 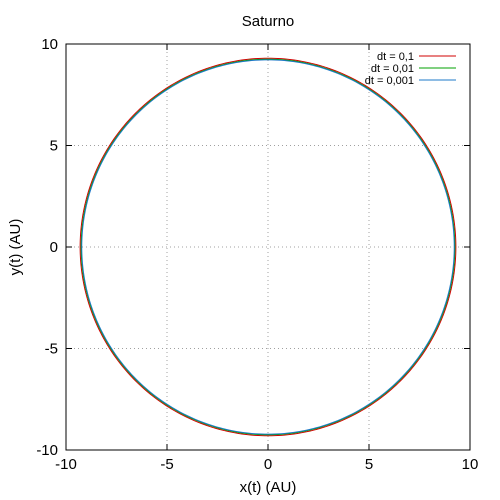 I want to click on x-tick-label: -10, so click(x=66, y=464).